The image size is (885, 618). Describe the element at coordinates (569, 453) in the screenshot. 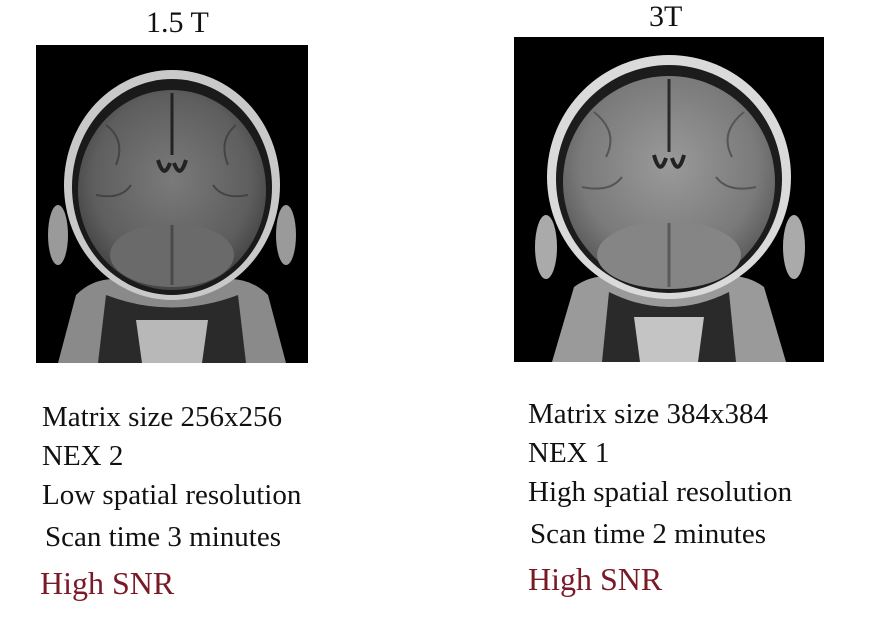

I see `right-nex: NEX 1` at that location.